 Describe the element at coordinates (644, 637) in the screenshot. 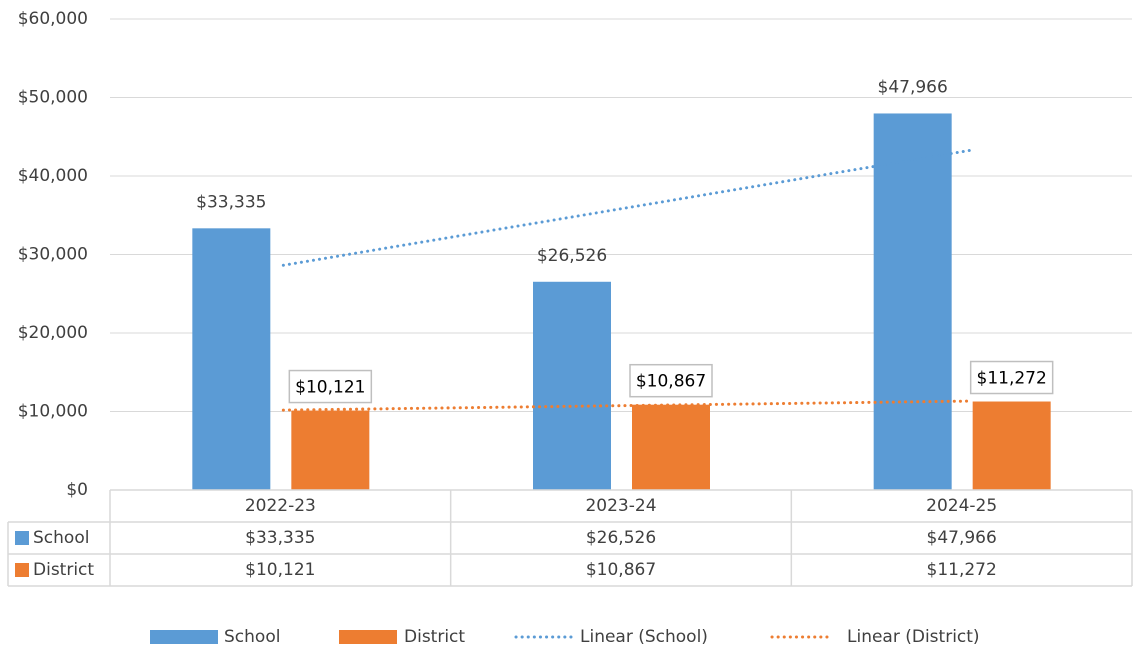

I see `legend-label: Linear (School)` at that location.